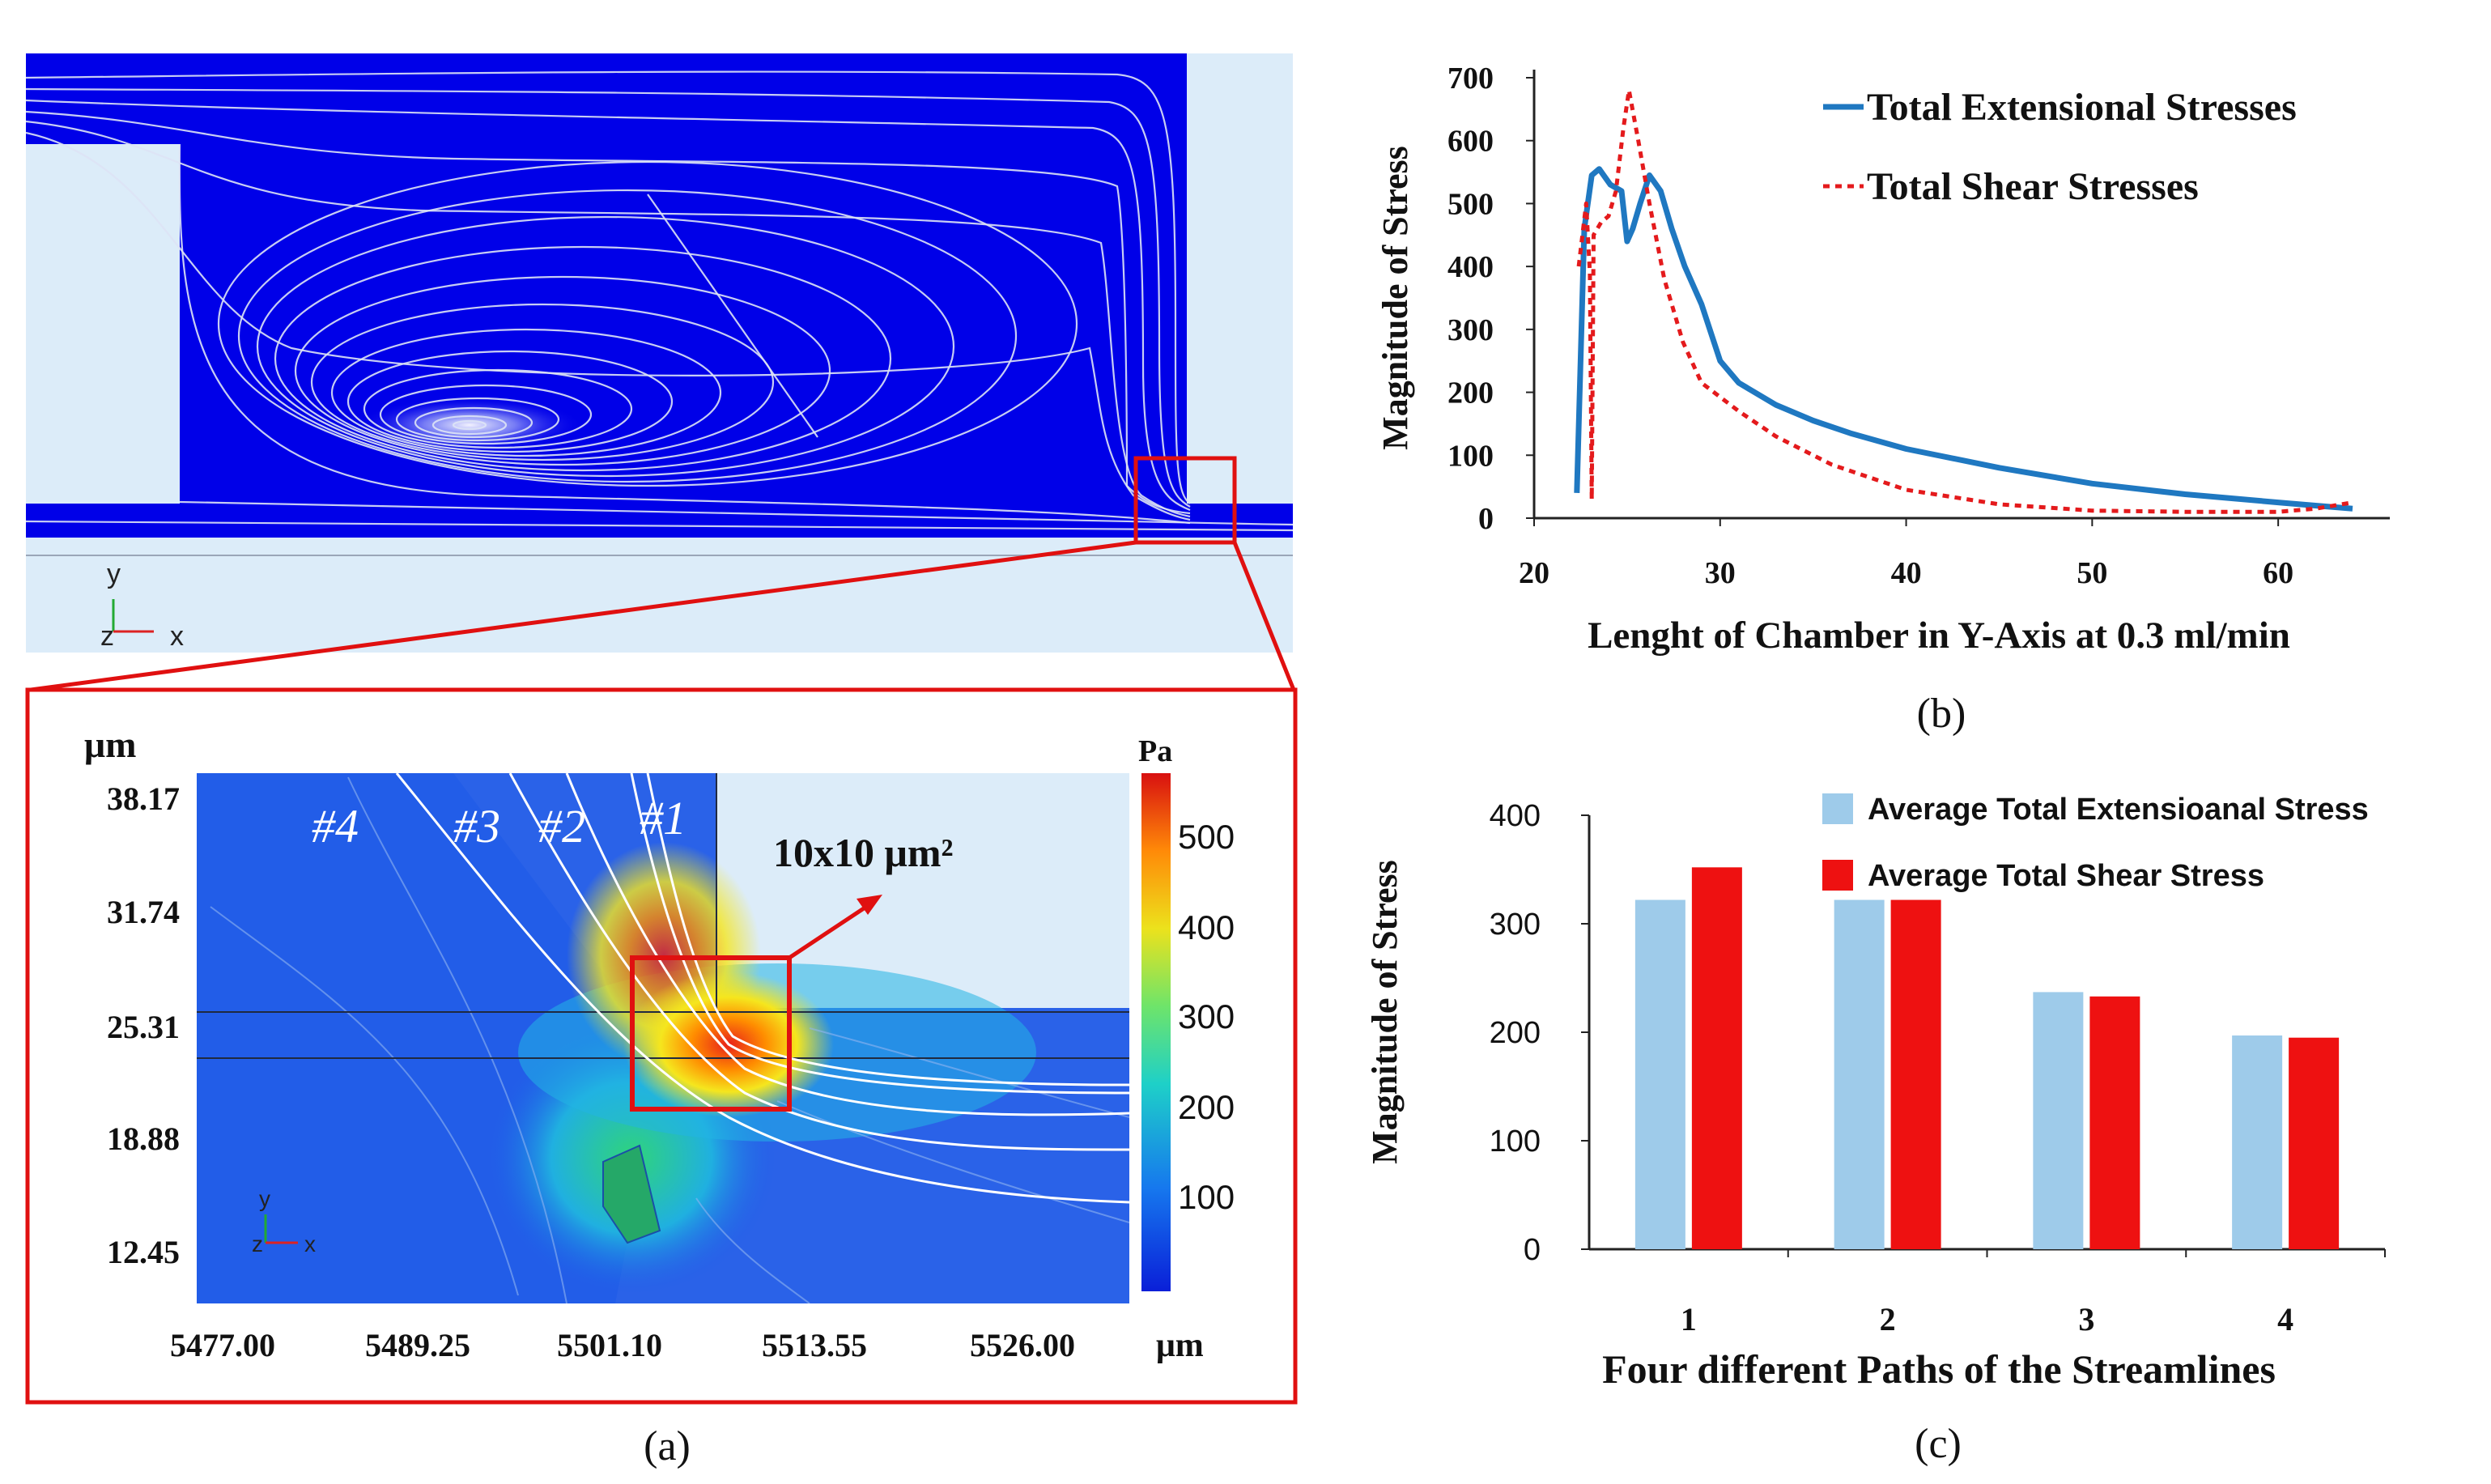  Describe the element at coordinates (417, 1345) in the screenshot. I see `zoom-x-tick-label: 5489.25` at that location.